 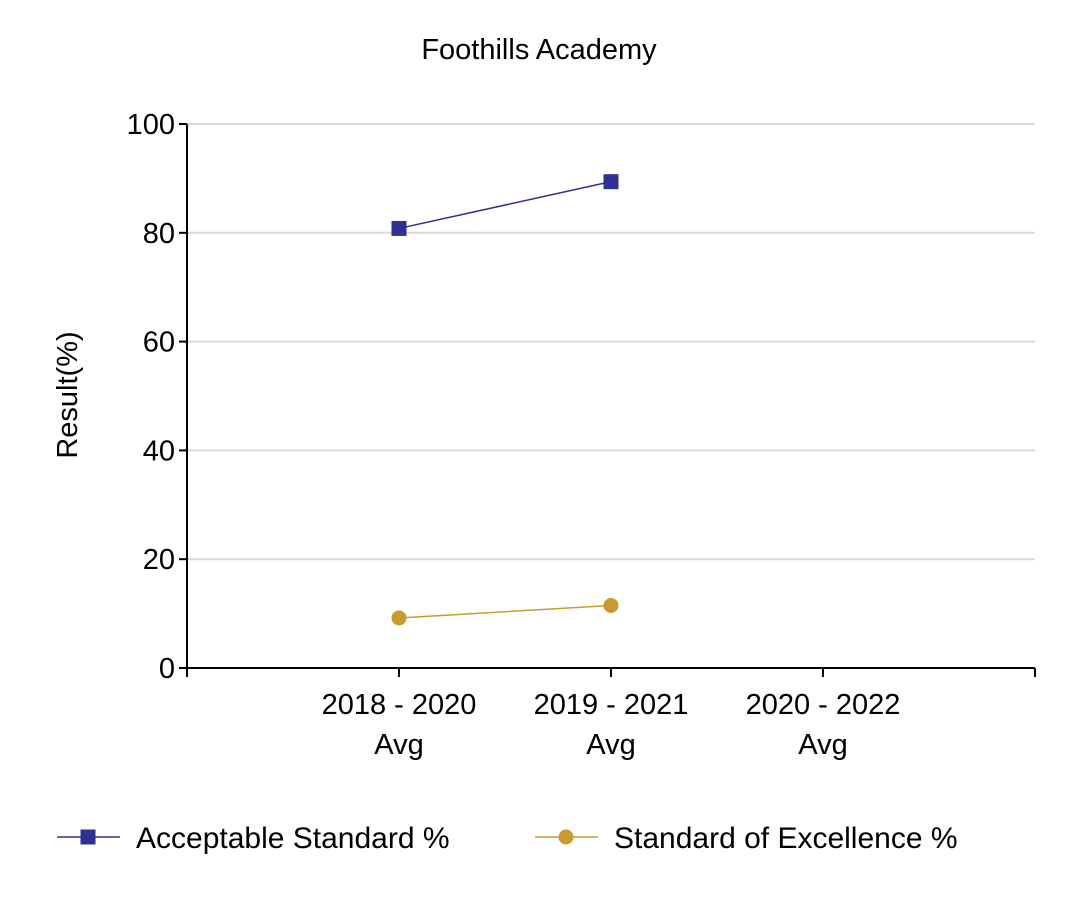 I want to click on legend-label: Standard of Excellence %, so click(x=786, y=838).